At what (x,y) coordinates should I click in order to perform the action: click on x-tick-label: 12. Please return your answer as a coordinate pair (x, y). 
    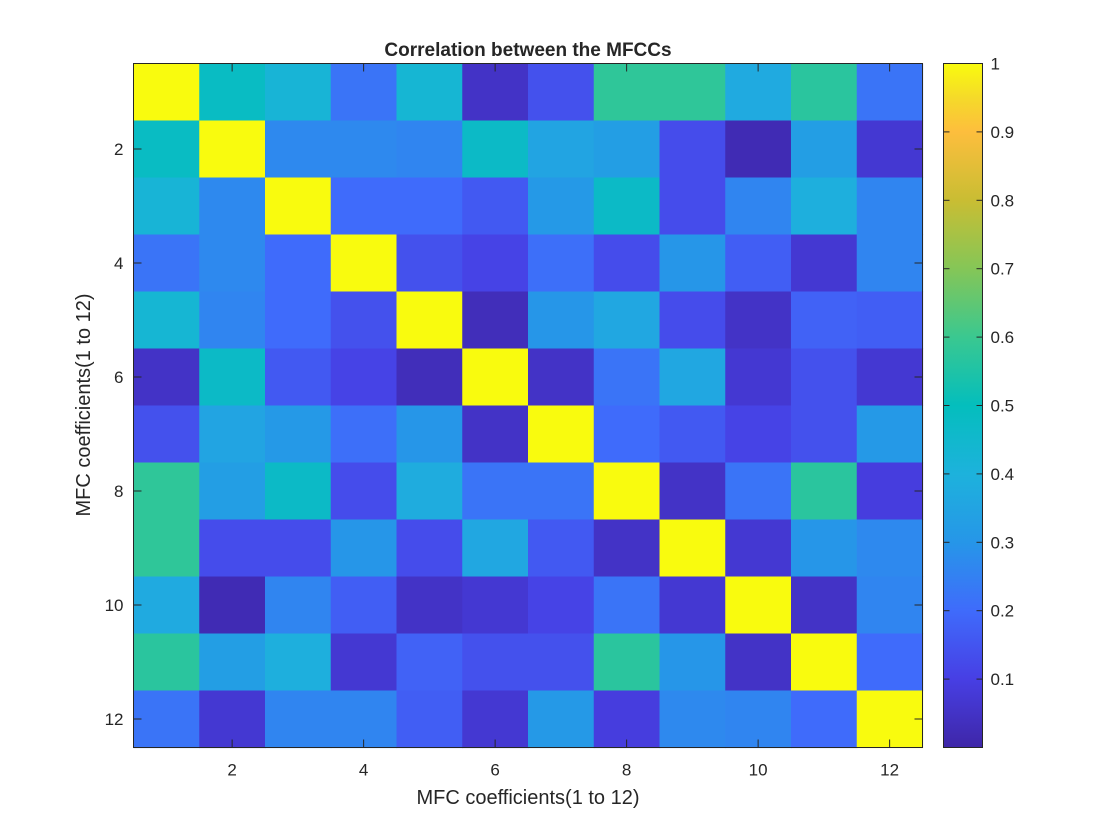
    Looking at the image, I should click on (889, 770).